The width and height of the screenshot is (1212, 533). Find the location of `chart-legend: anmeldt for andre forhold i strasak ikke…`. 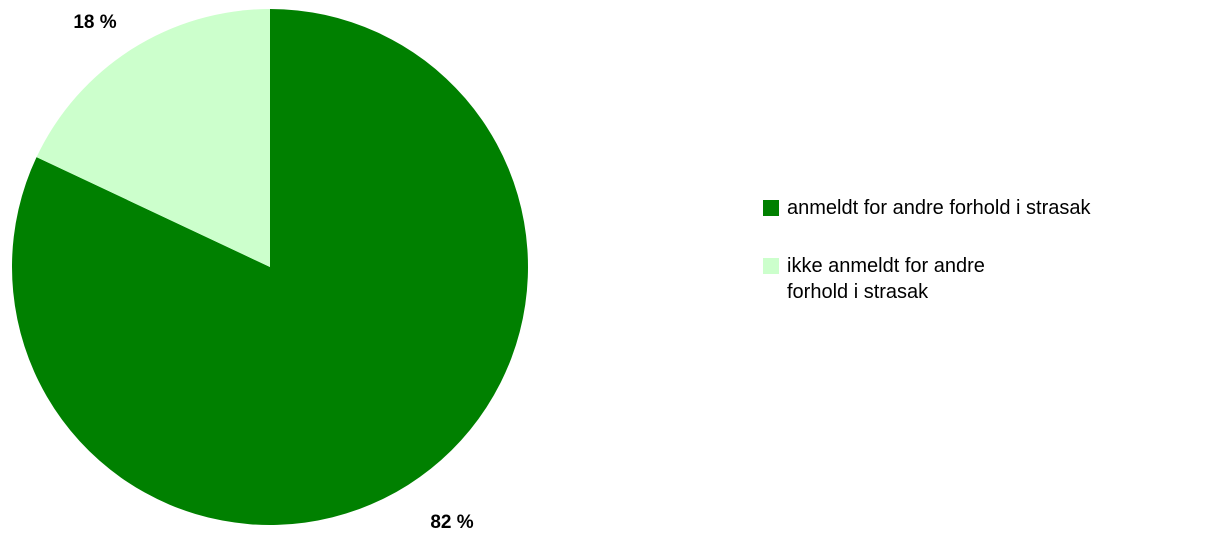

chart-legend: anmeldt for andre forhold i strasak ikke… is located at coordinates (983, 266).